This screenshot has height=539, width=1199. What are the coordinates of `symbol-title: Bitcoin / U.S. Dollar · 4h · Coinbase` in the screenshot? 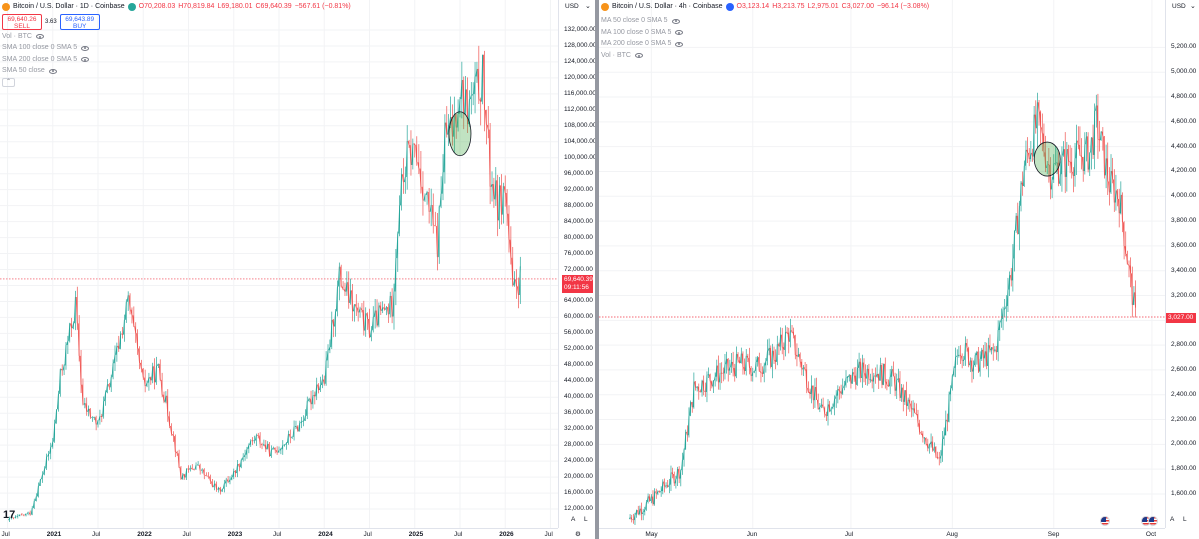 It's located at (667, 6).